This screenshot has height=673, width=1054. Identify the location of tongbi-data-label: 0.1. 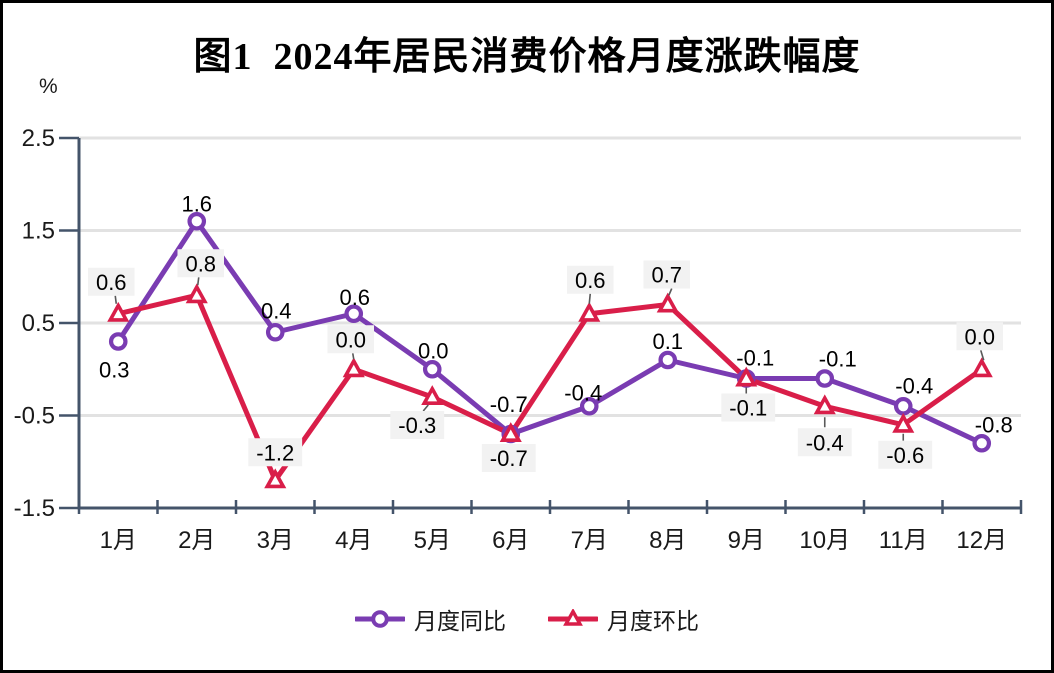
(667, 341).